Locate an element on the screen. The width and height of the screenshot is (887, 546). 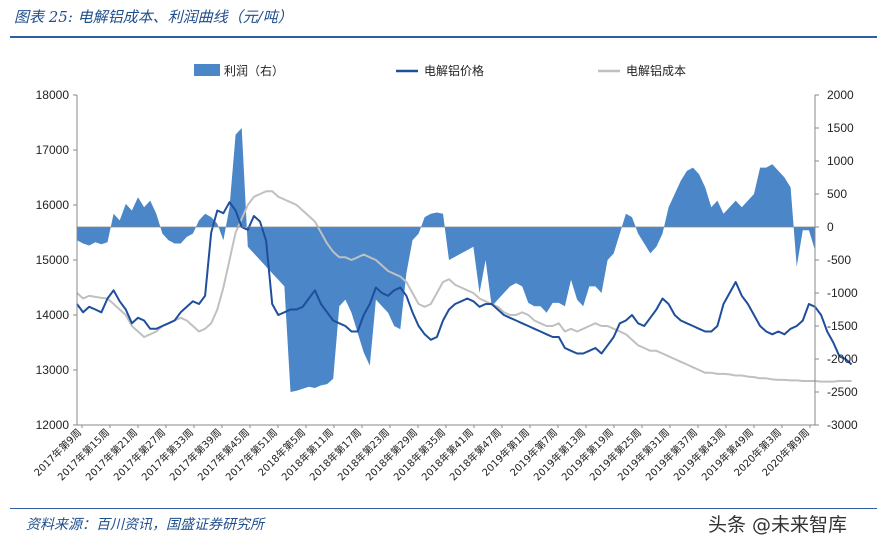
left-tick-label: 15000 is located at coordinates (53, 260).